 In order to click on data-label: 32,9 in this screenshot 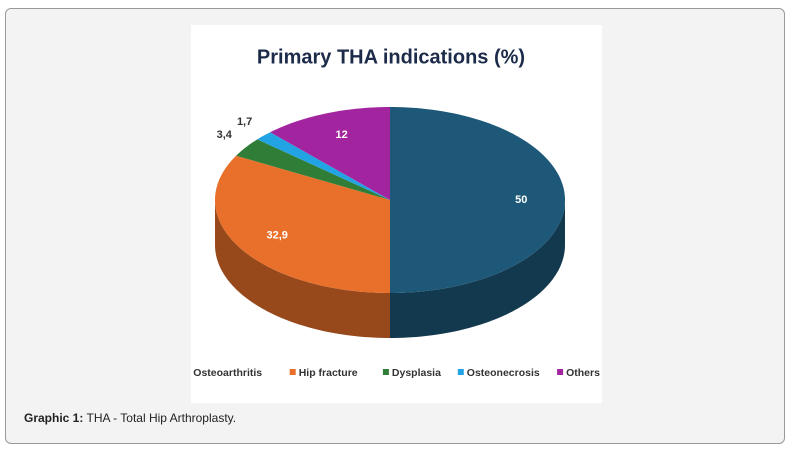, I will do `click(277, 236)`.